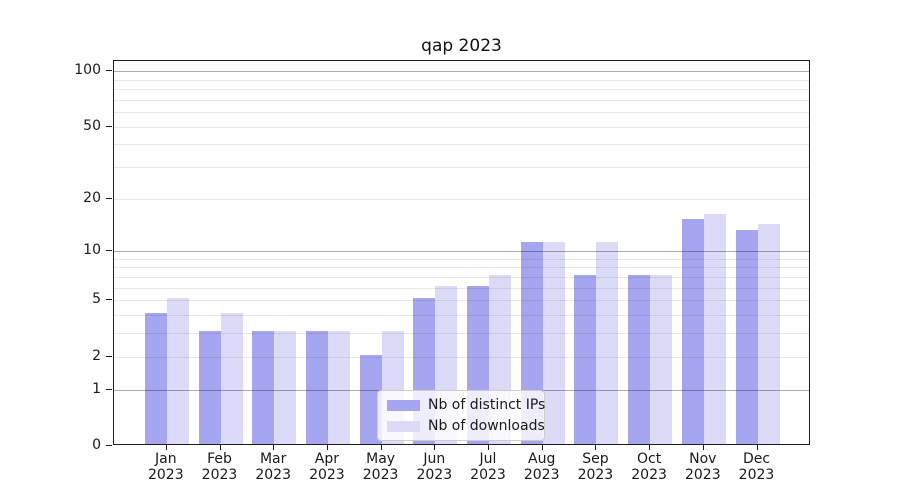  I want to click on x-tick-mark-aug, so click(542, 447).